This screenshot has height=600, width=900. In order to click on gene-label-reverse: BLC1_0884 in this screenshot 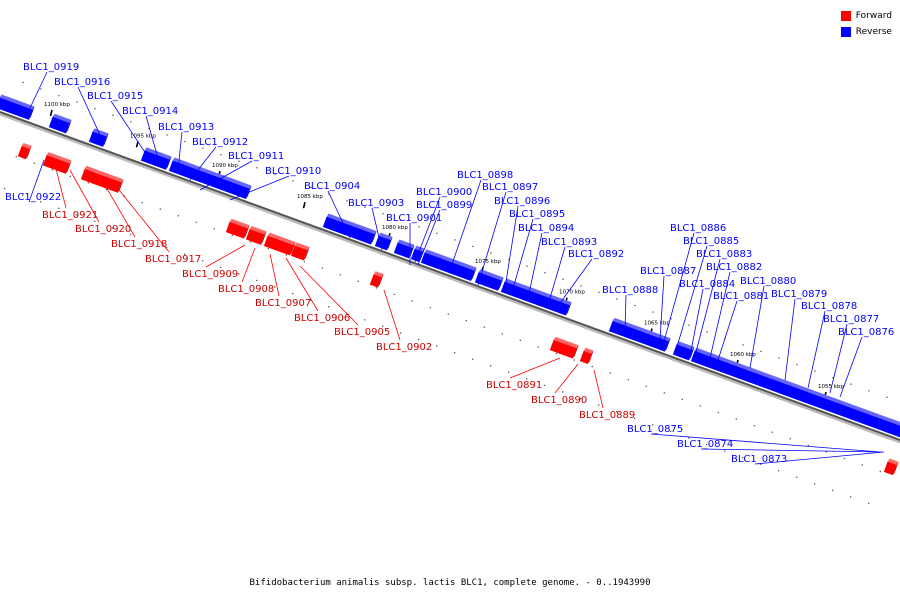, I will do `click(707, 284)`.